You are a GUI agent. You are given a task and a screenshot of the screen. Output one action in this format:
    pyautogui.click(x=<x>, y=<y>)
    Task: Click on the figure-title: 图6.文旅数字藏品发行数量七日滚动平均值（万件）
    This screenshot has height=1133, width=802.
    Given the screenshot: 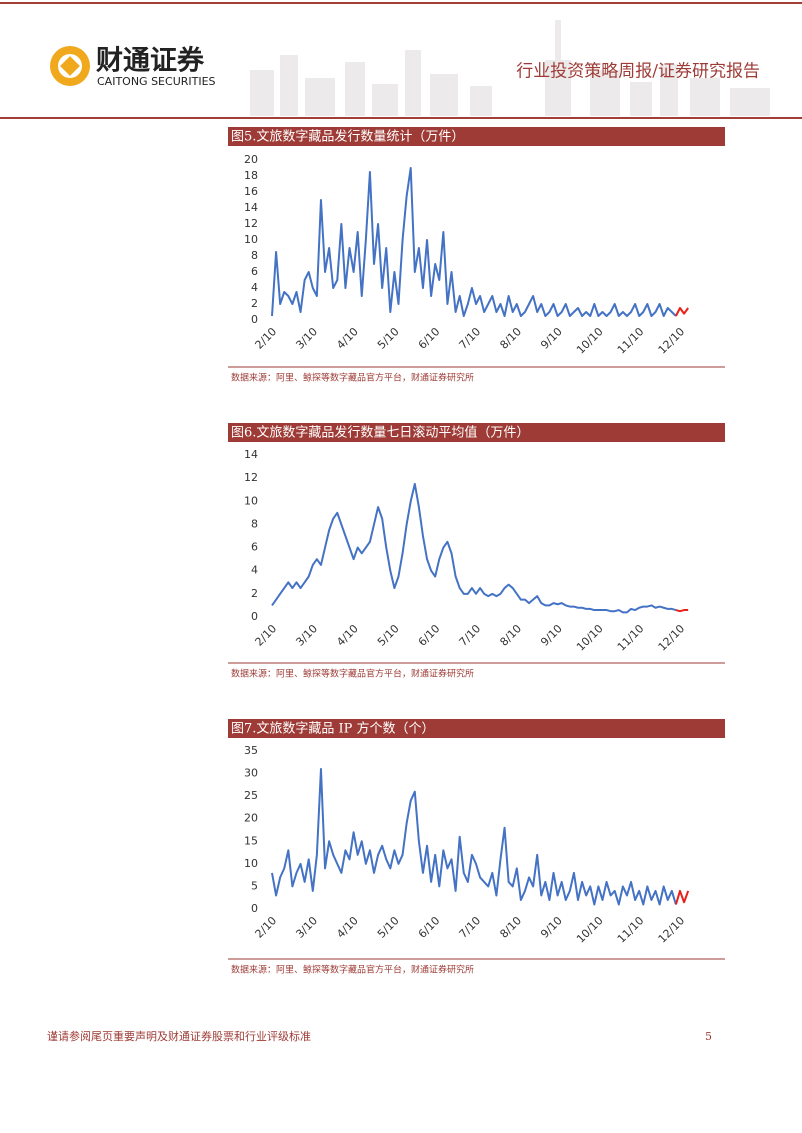 What is the action you would take?
    pyautogui.click(x=380, y=433)
    